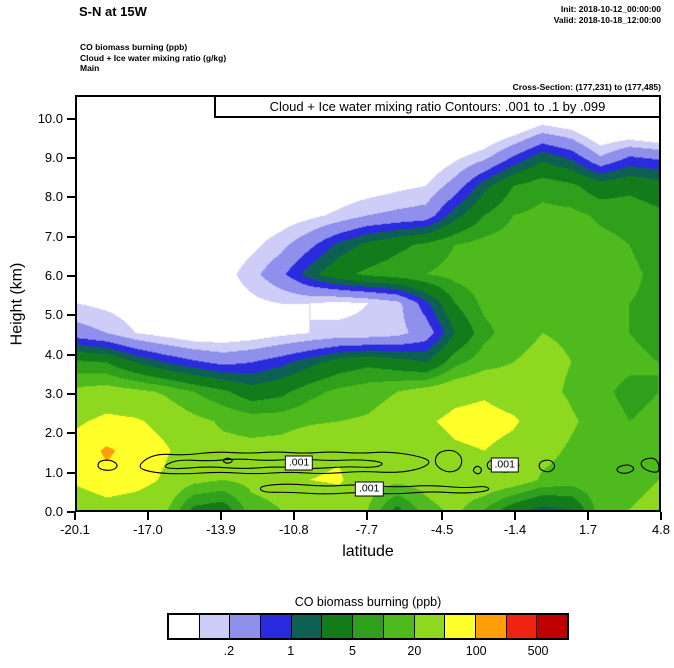 The image size is (674, 668). I want to click on y-tick-label: 10.0, so click(50, 118).